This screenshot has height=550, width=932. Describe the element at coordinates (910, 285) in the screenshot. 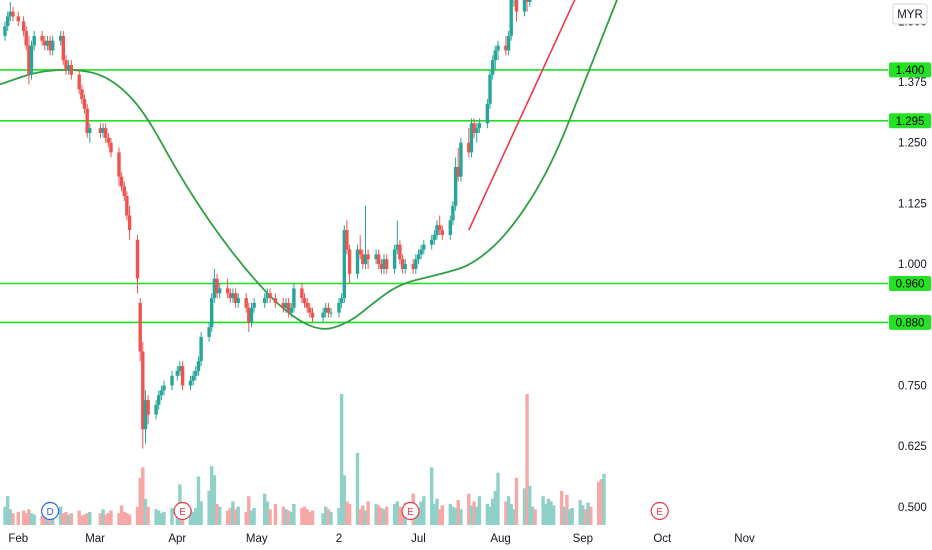

I see `level-tag-text: 0.960` at that location.